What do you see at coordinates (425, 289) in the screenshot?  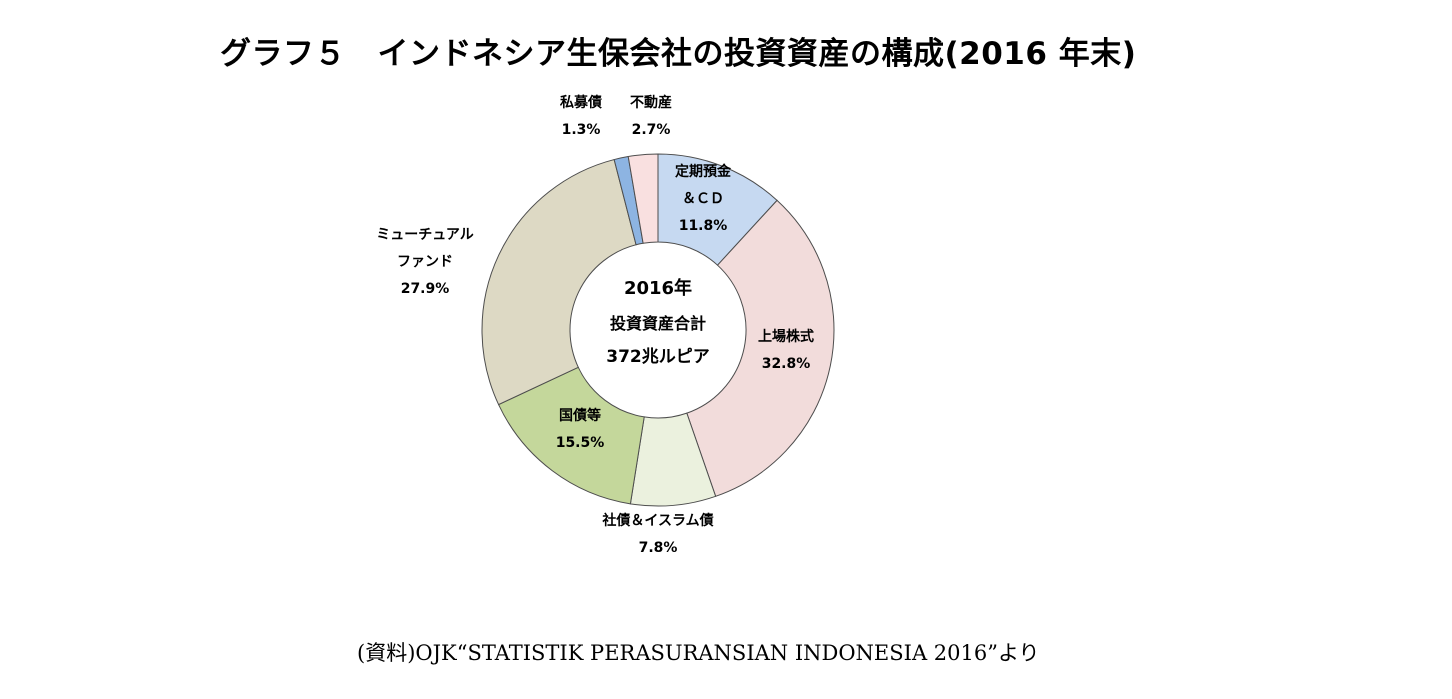 I see `slice-value-label-4: 27.9%` at bounding box center [425, 289].